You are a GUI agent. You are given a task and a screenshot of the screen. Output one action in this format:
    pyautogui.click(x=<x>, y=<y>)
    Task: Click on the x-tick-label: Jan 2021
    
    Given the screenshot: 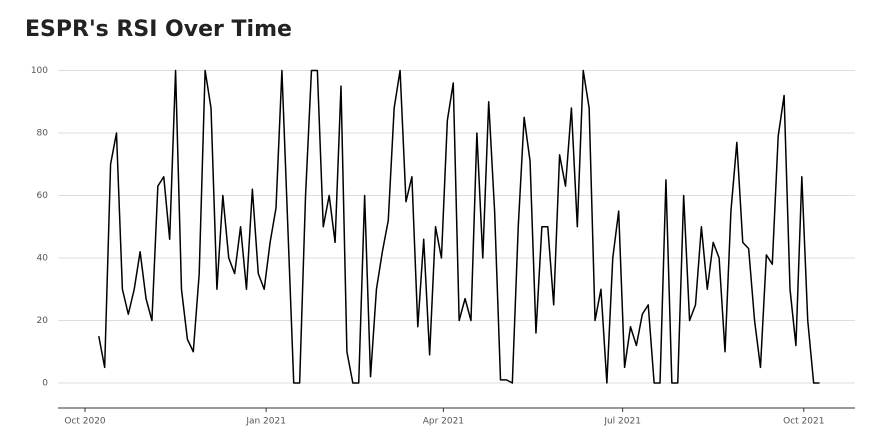 What is the action you would take?
    pyautogui.click(x=265, y=422)
    